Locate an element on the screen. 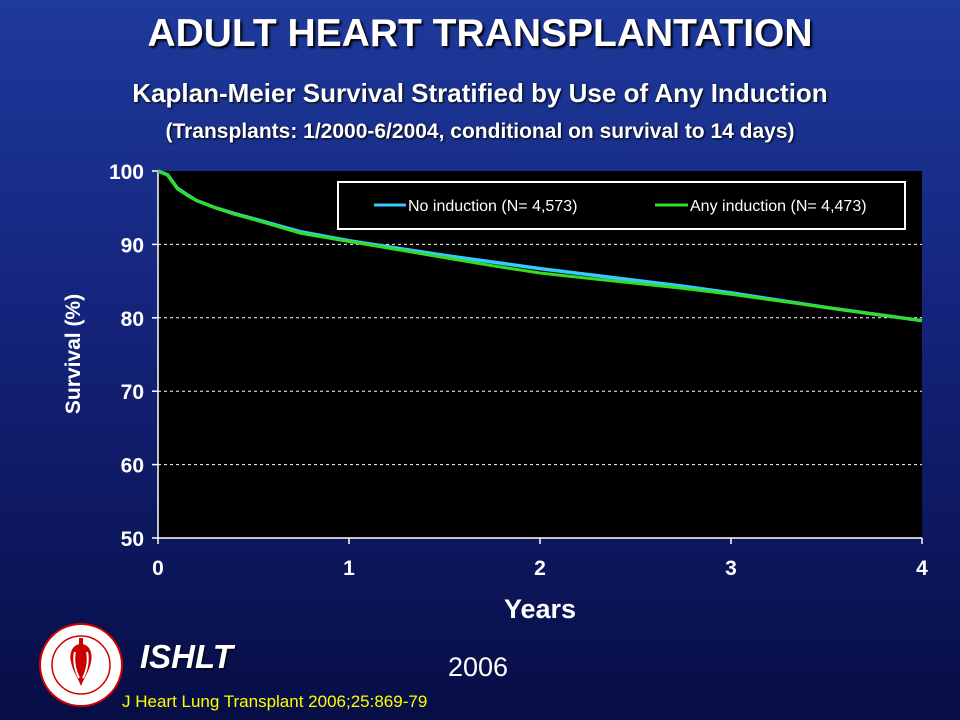 This screenshot has height=720, width=960. legend-label-no-induction: No induction (N= 4,573) is located at coordinates (492, 206).